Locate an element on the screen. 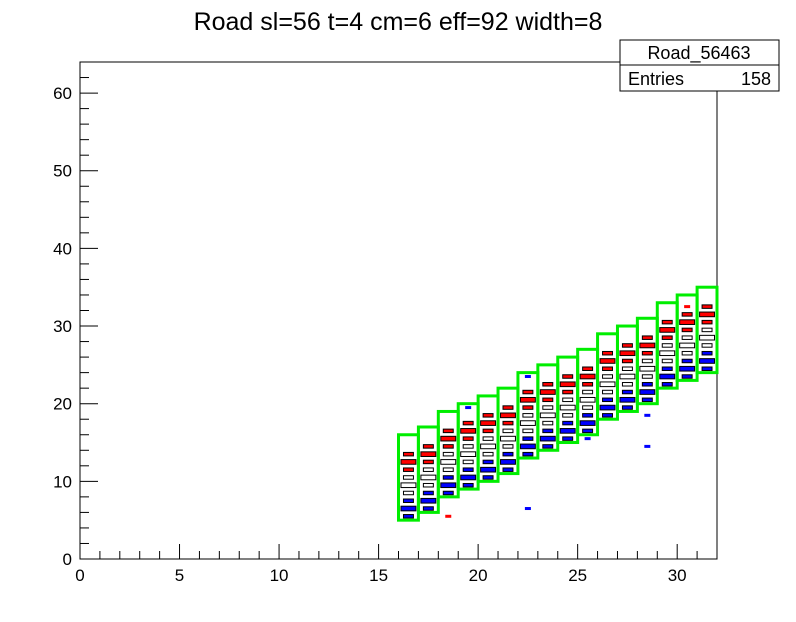 This screenshot has height=622, width=796. y-tick-label: 10 is located at coordinates (62, 481).